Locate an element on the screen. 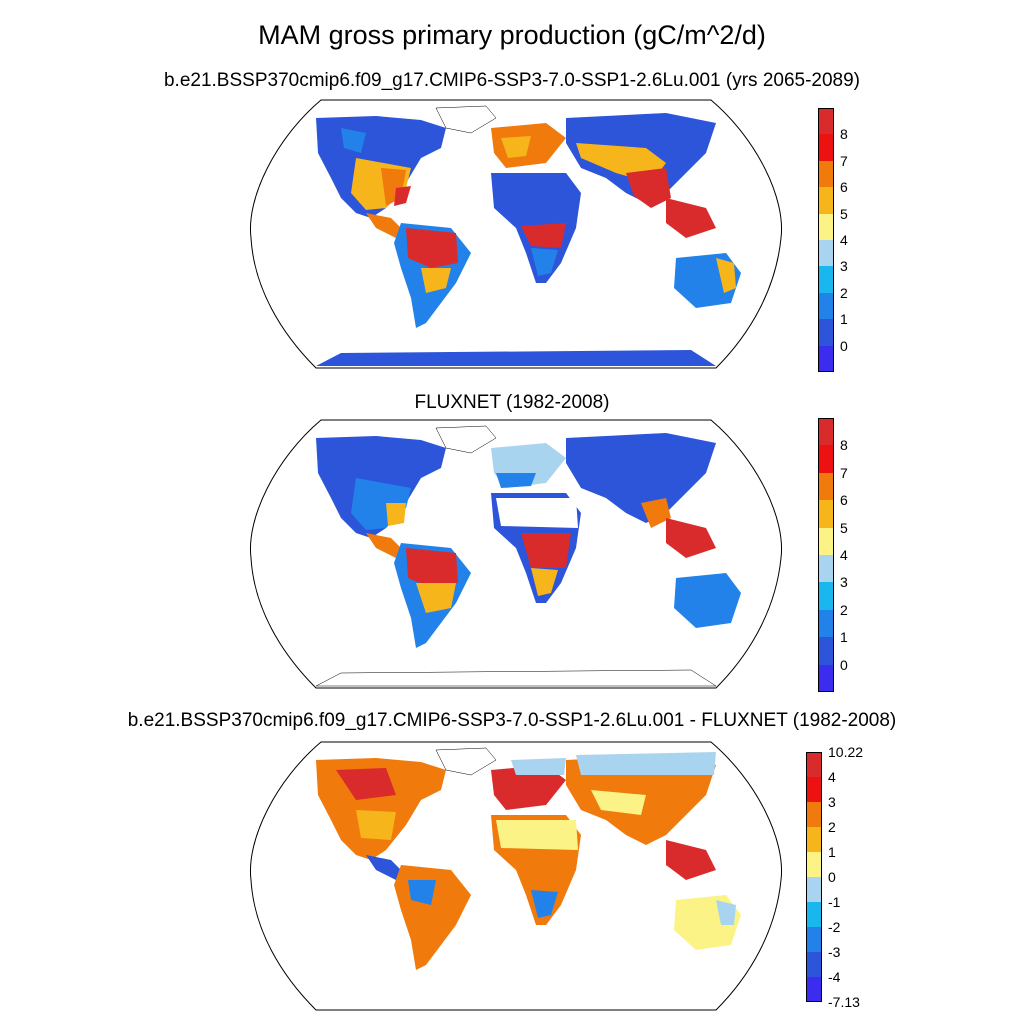  colorbar-label: -2 is located at coordinates (834, 927).